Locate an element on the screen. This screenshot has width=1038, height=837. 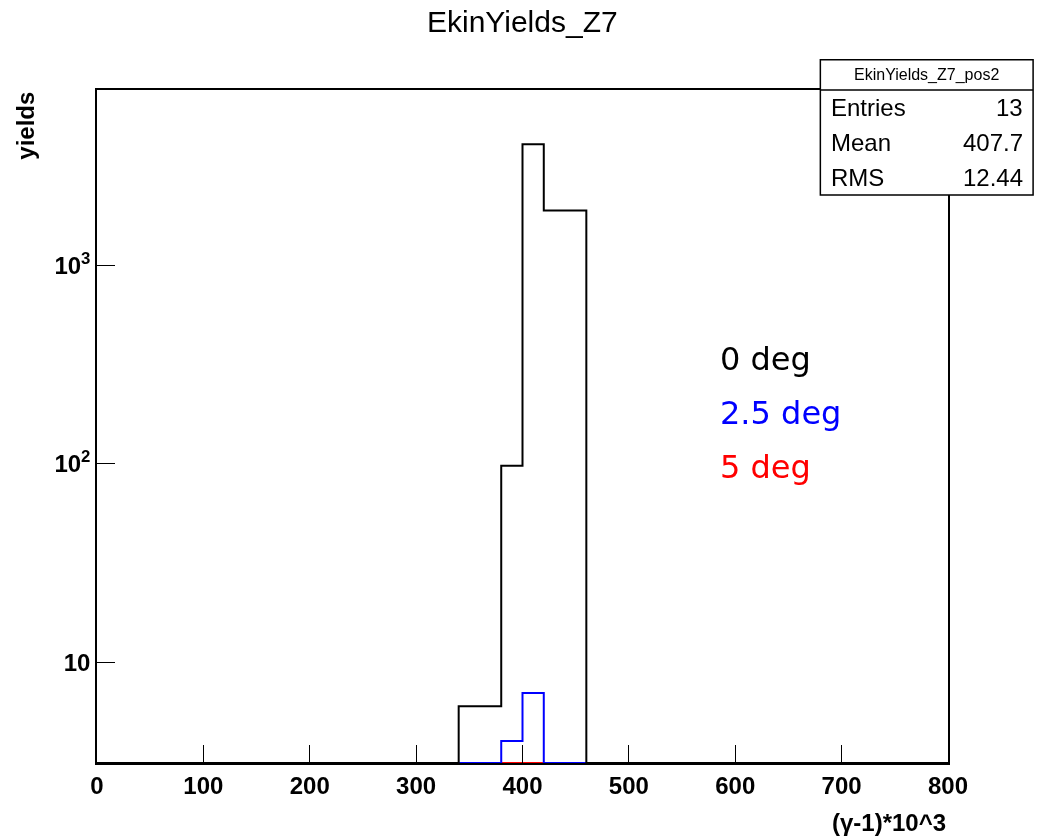
x-tick-label: 700 is located at coordinates (841, 785).